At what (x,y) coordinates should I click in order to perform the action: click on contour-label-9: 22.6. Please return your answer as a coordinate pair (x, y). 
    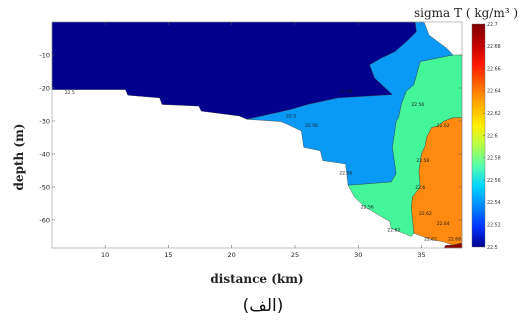
    Looking at the image, I should click on (420, 188).